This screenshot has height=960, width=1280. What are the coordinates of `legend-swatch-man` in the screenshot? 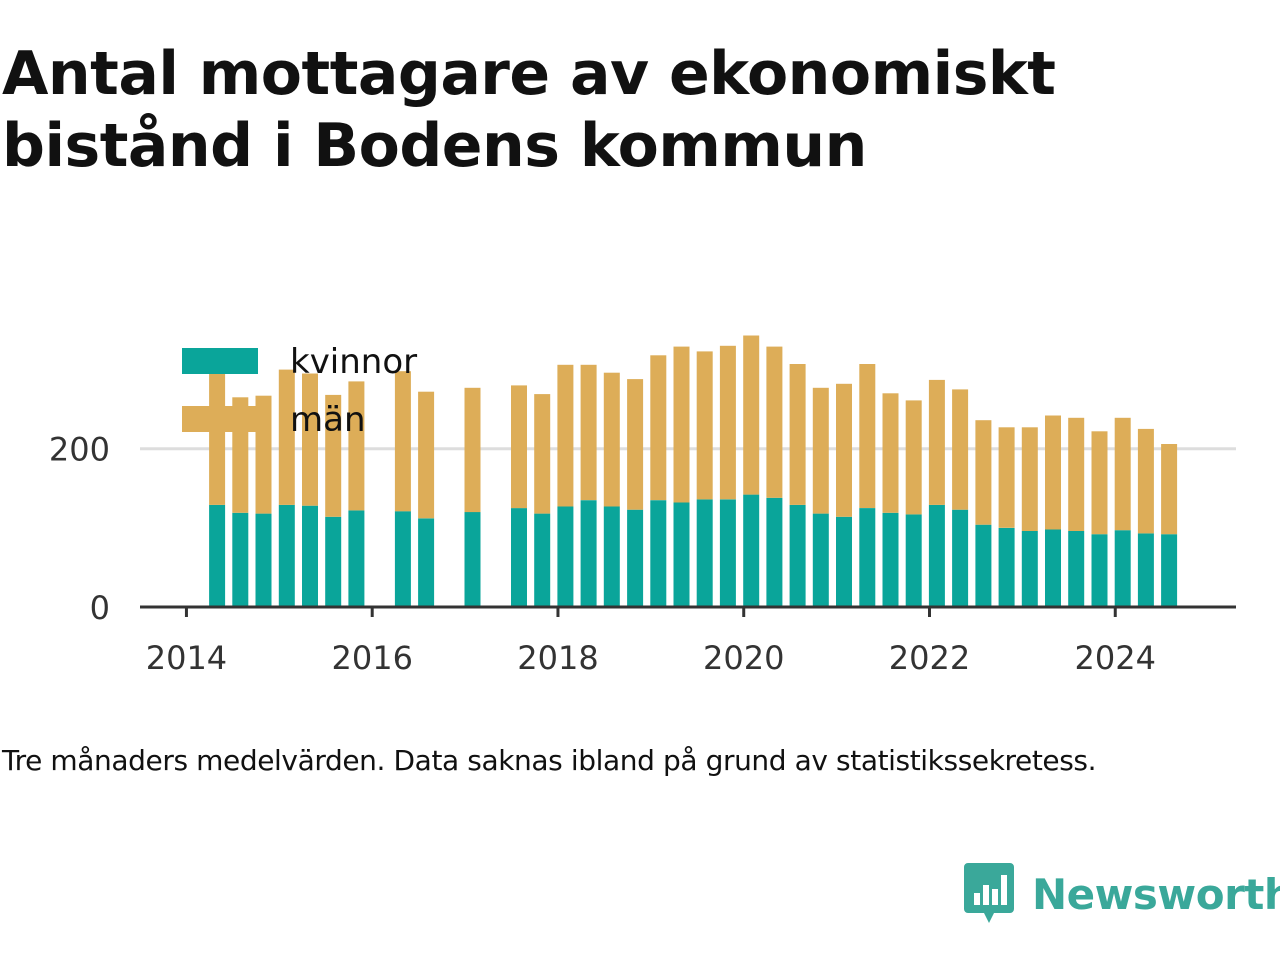 It's located at (220, 419).